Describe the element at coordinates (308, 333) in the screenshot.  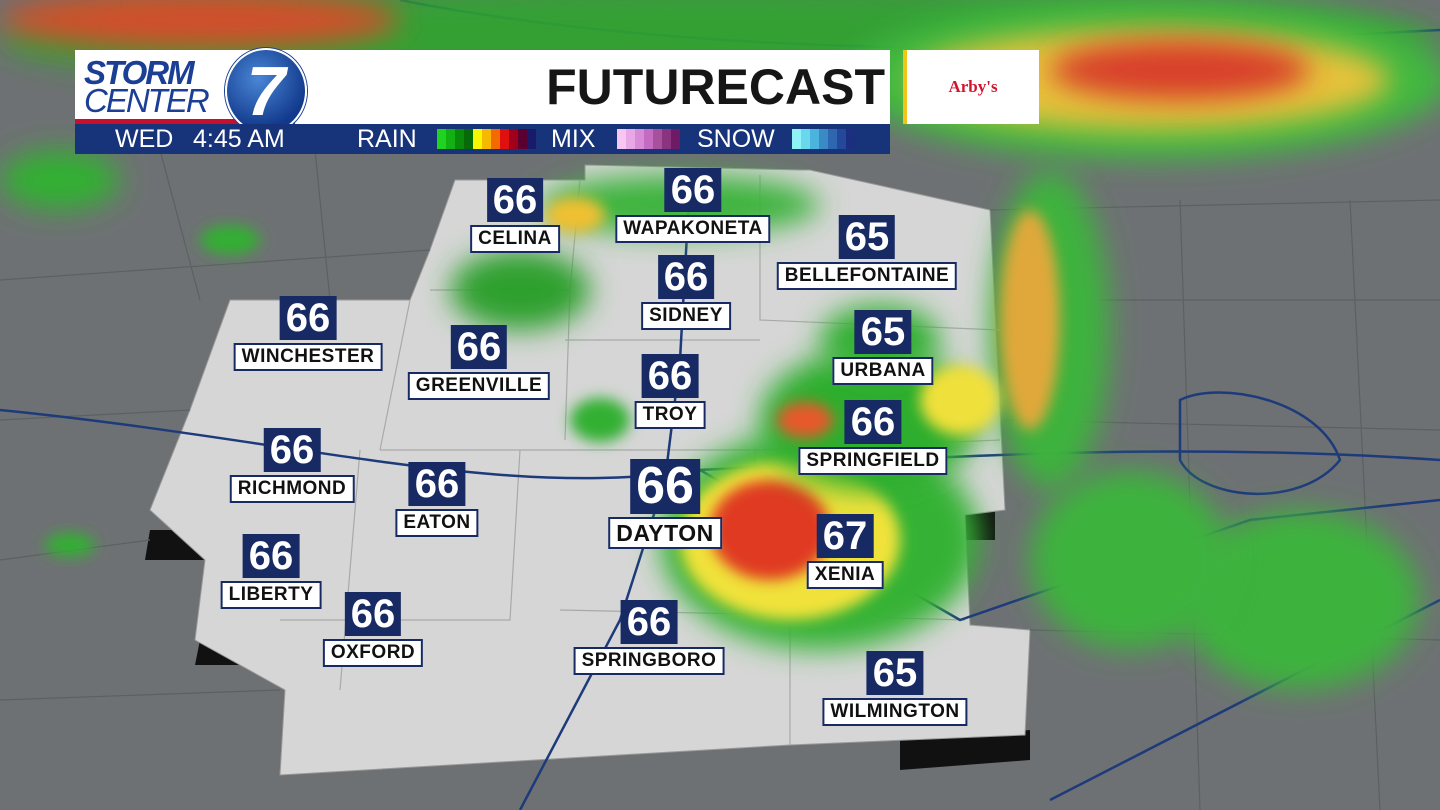
I see `city-winchester: 66 WINCHESTER` at that location.